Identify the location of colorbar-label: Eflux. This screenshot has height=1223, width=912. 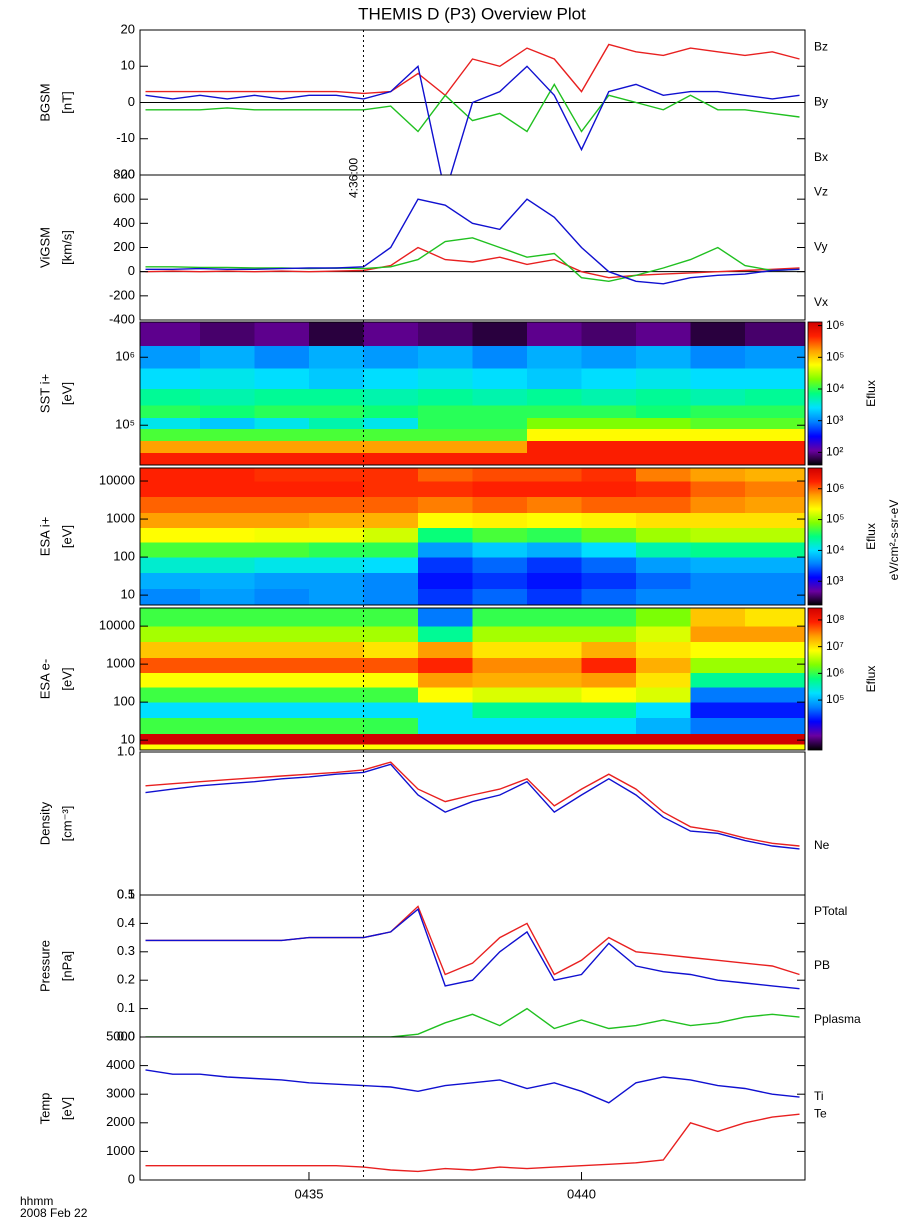
(871, 679).